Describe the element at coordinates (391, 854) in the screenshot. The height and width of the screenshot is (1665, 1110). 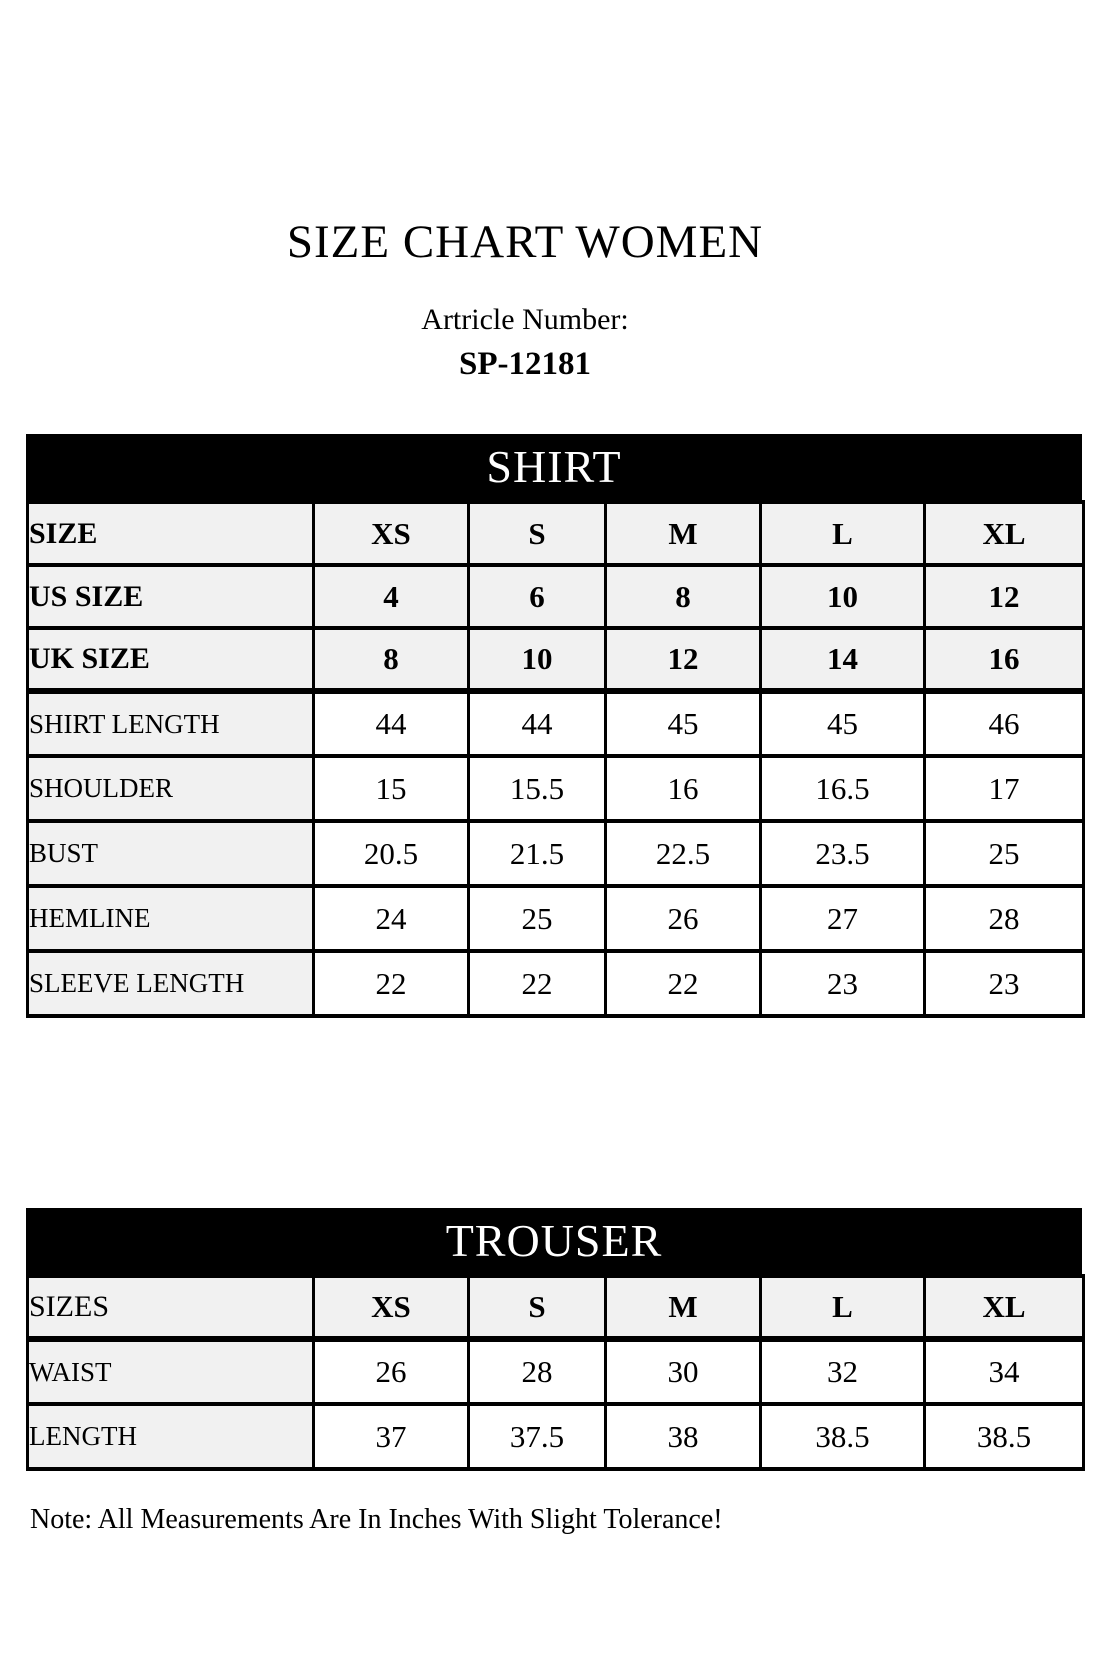
I see `value-cell: 20.5` at that location.